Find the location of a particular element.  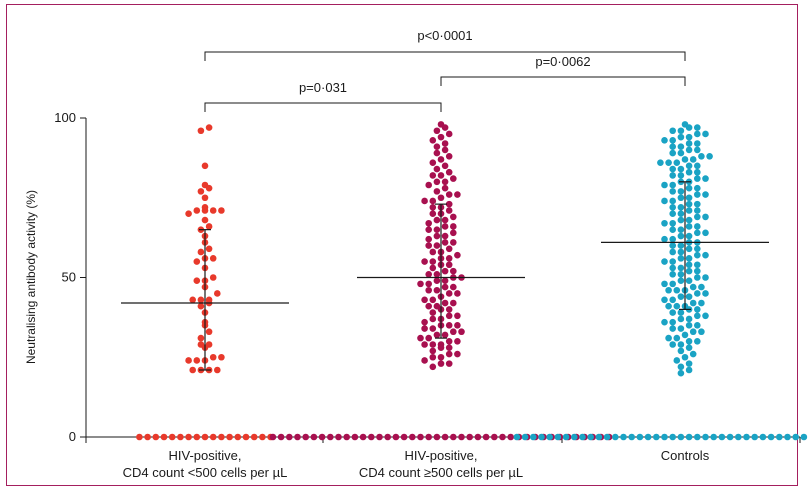

p-value-label: p=0·031 is located at coordinates (323, 87).